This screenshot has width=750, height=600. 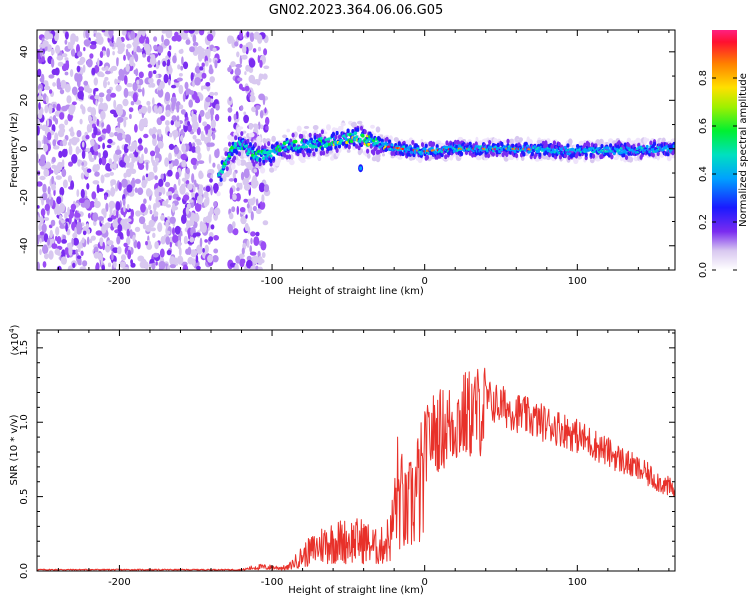 I want to click on snr-ylabel: SNR (10 * v/v), so click(x=14, y=449).